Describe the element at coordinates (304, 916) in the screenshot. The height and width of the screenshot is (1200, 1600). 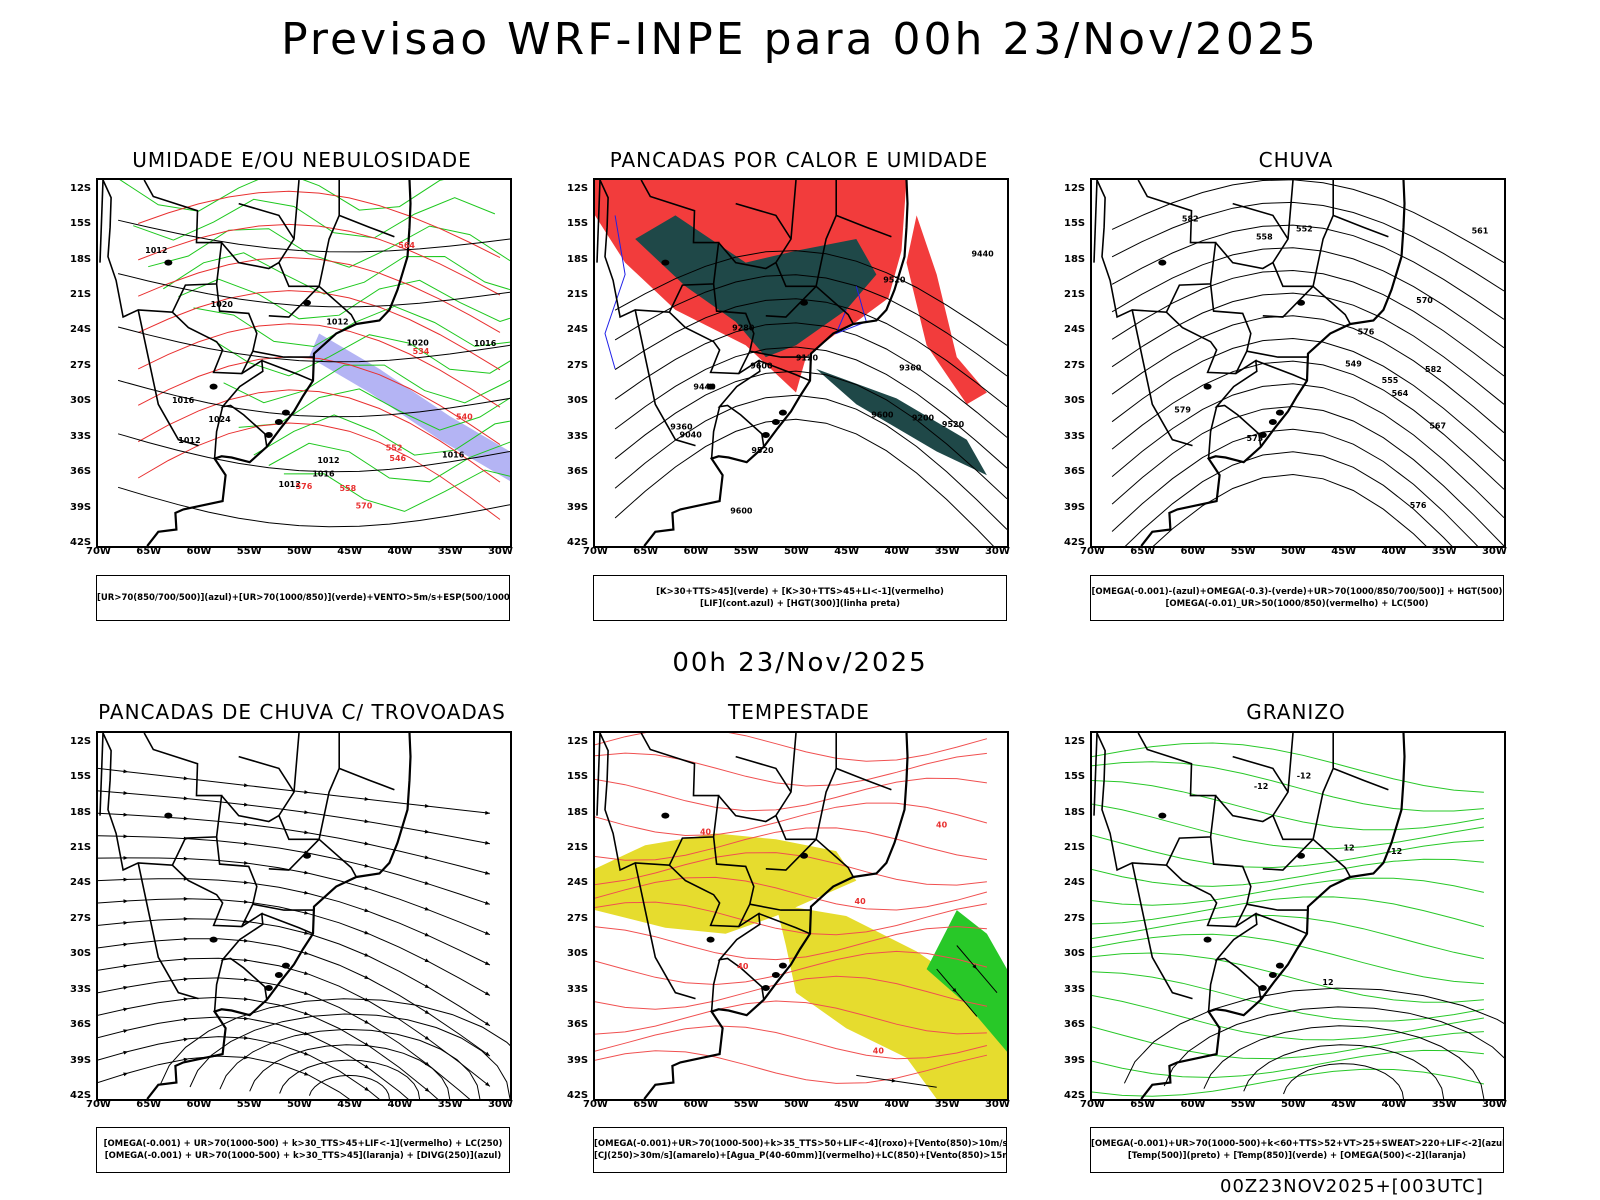
I see `map-pancadas-trovoadas` at that location.